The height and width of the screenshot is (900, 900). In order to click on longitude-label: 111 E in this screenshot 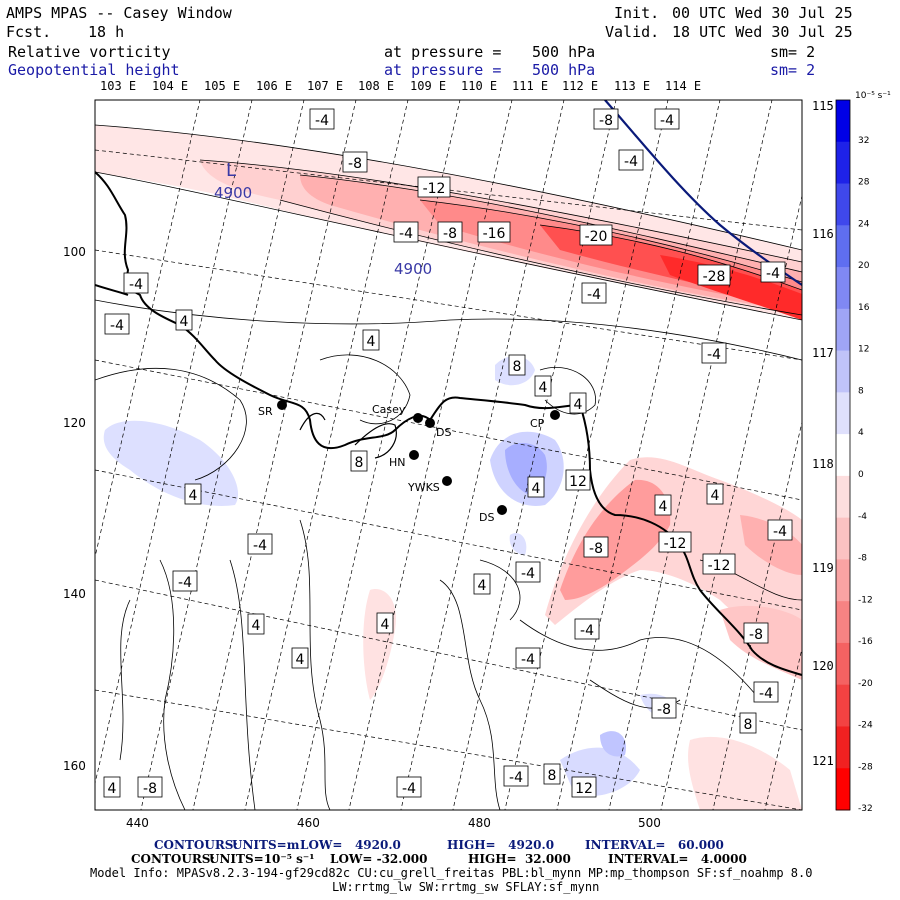, I will do `click(530, 86)`.